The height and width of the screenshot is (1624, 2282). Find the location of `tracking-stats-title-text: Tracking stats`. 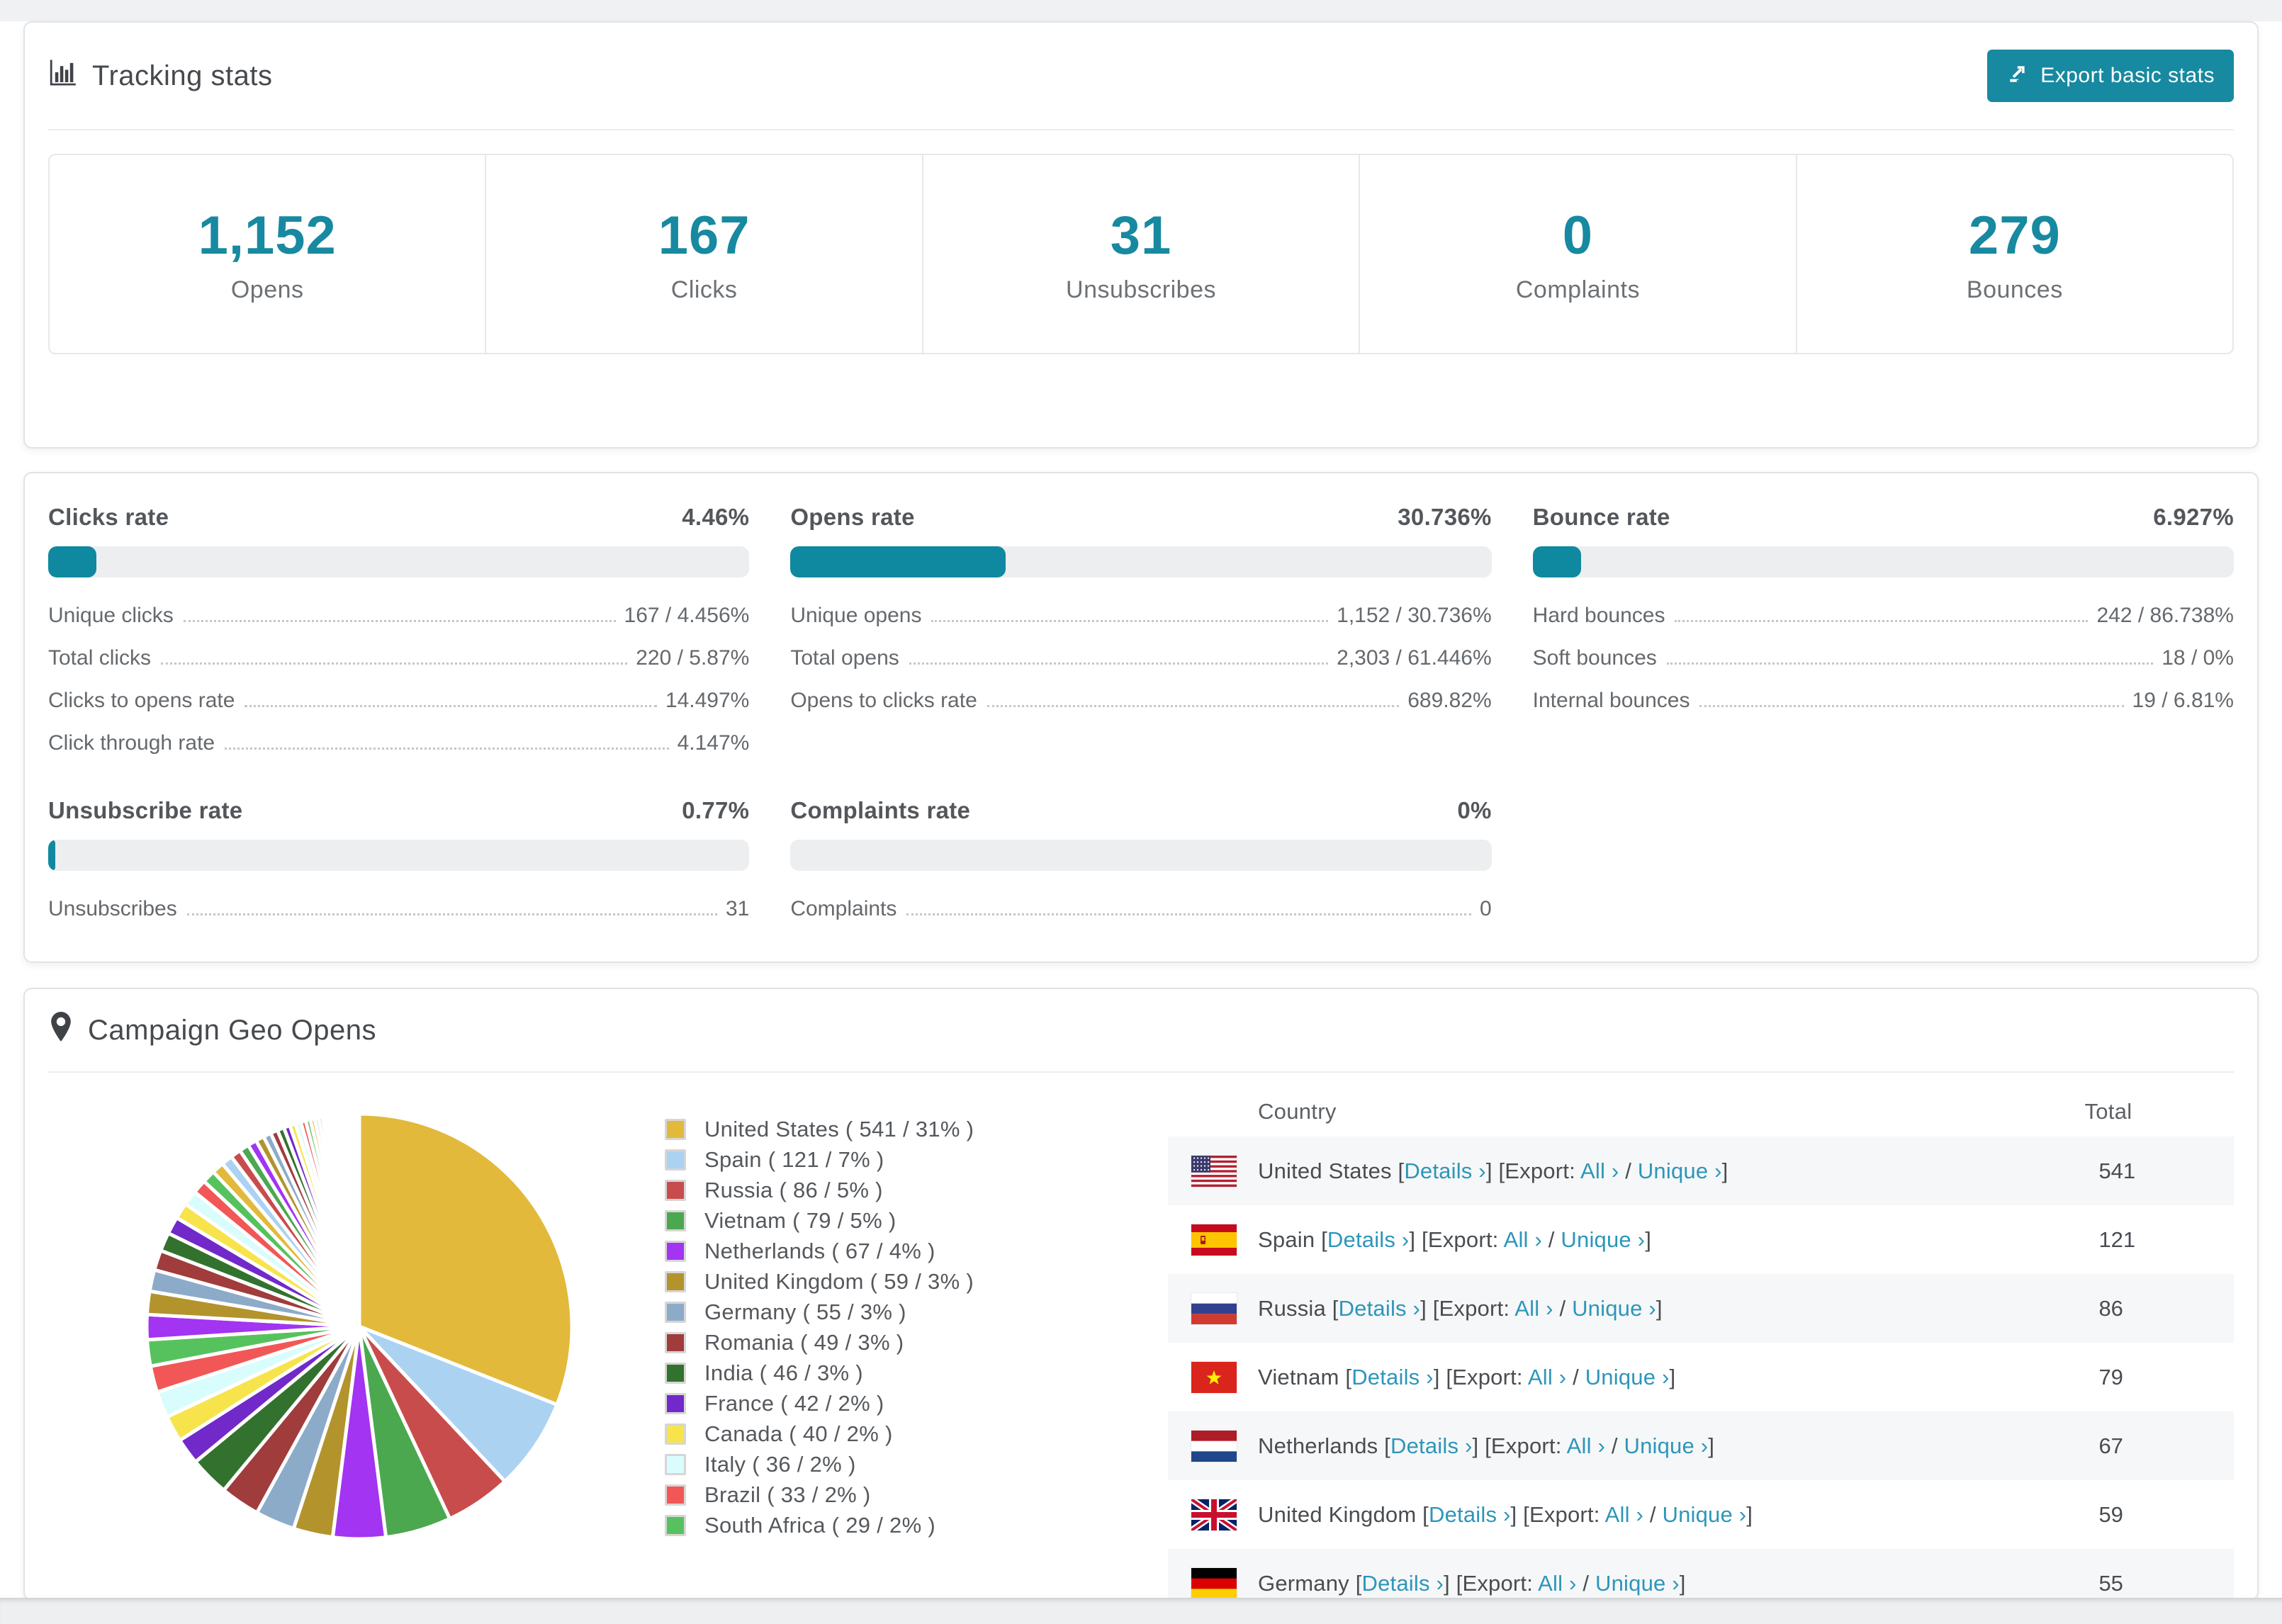

tracking-stats-title-text: Tracking stats is located at coordinates (182, 75).